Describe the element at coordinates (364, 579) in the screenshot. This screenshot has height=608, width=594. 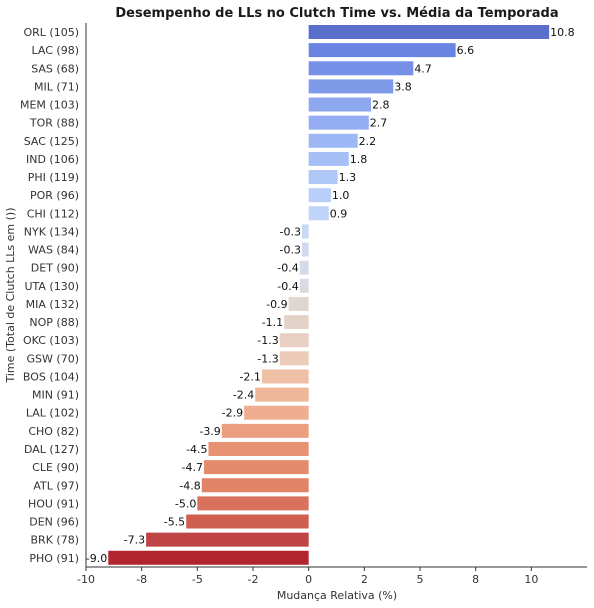
I see `x-tick-label: 2` at that location.